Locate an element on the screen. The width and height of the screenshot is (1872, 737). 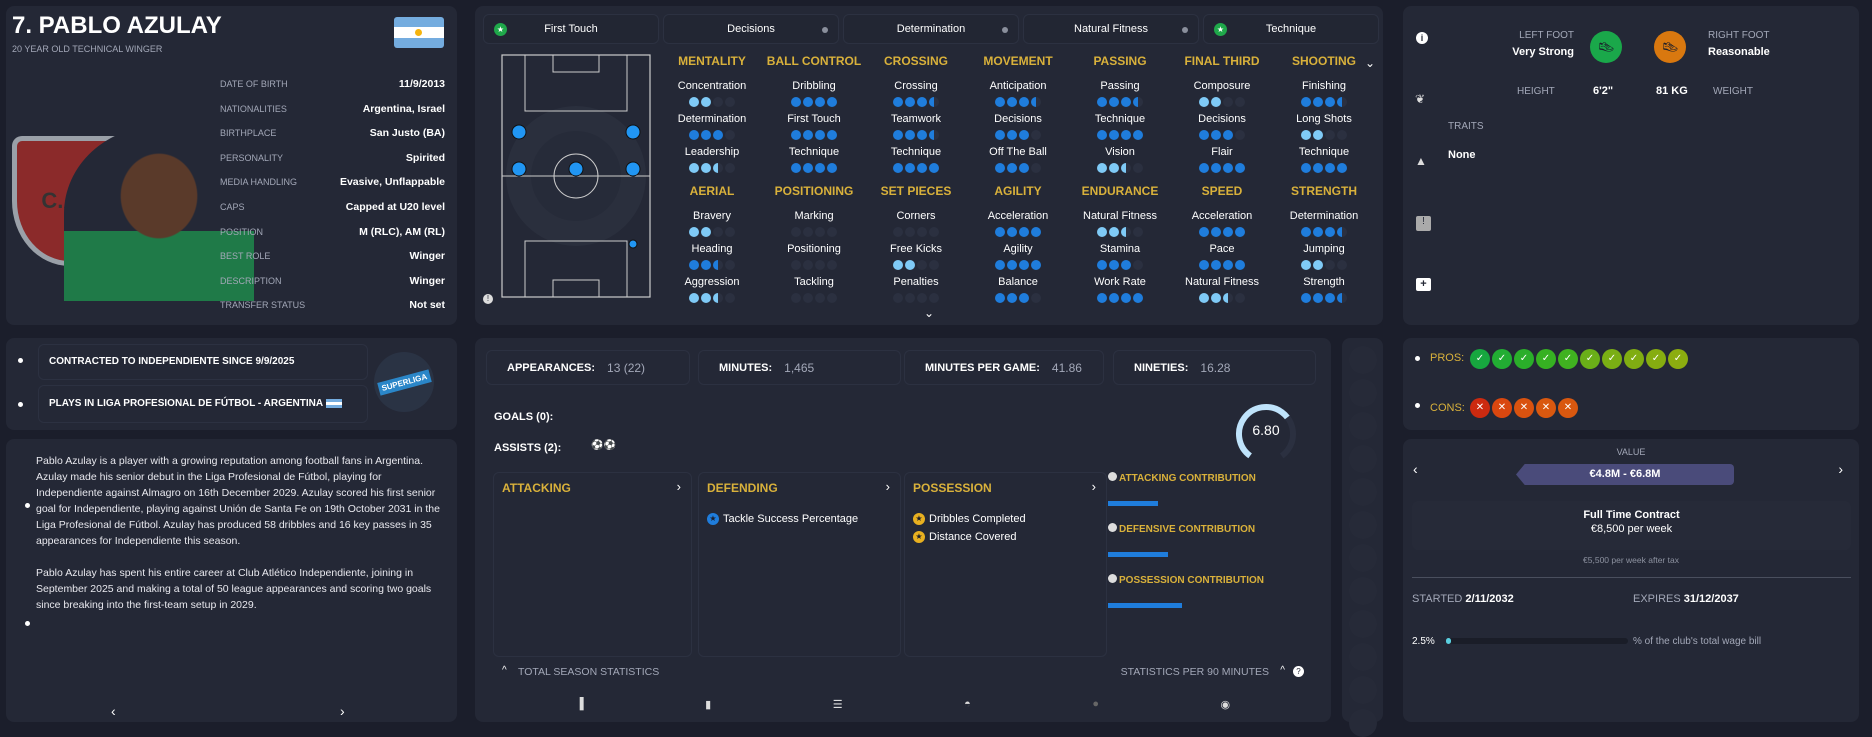
next-arrow-icon: › is located at coordinates (342, 711).